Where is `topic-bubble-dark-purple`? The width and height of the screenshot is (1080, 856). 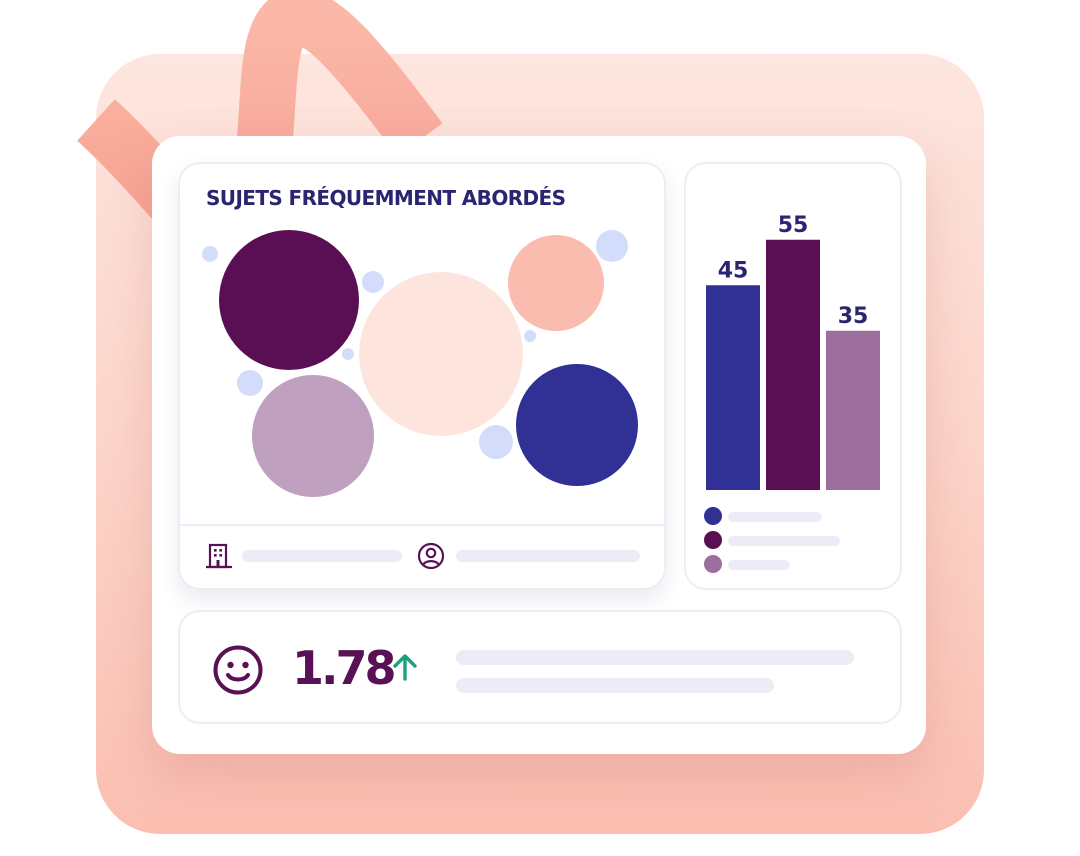 topic-bubble-dark-purple is located at coordinates (289, 300).